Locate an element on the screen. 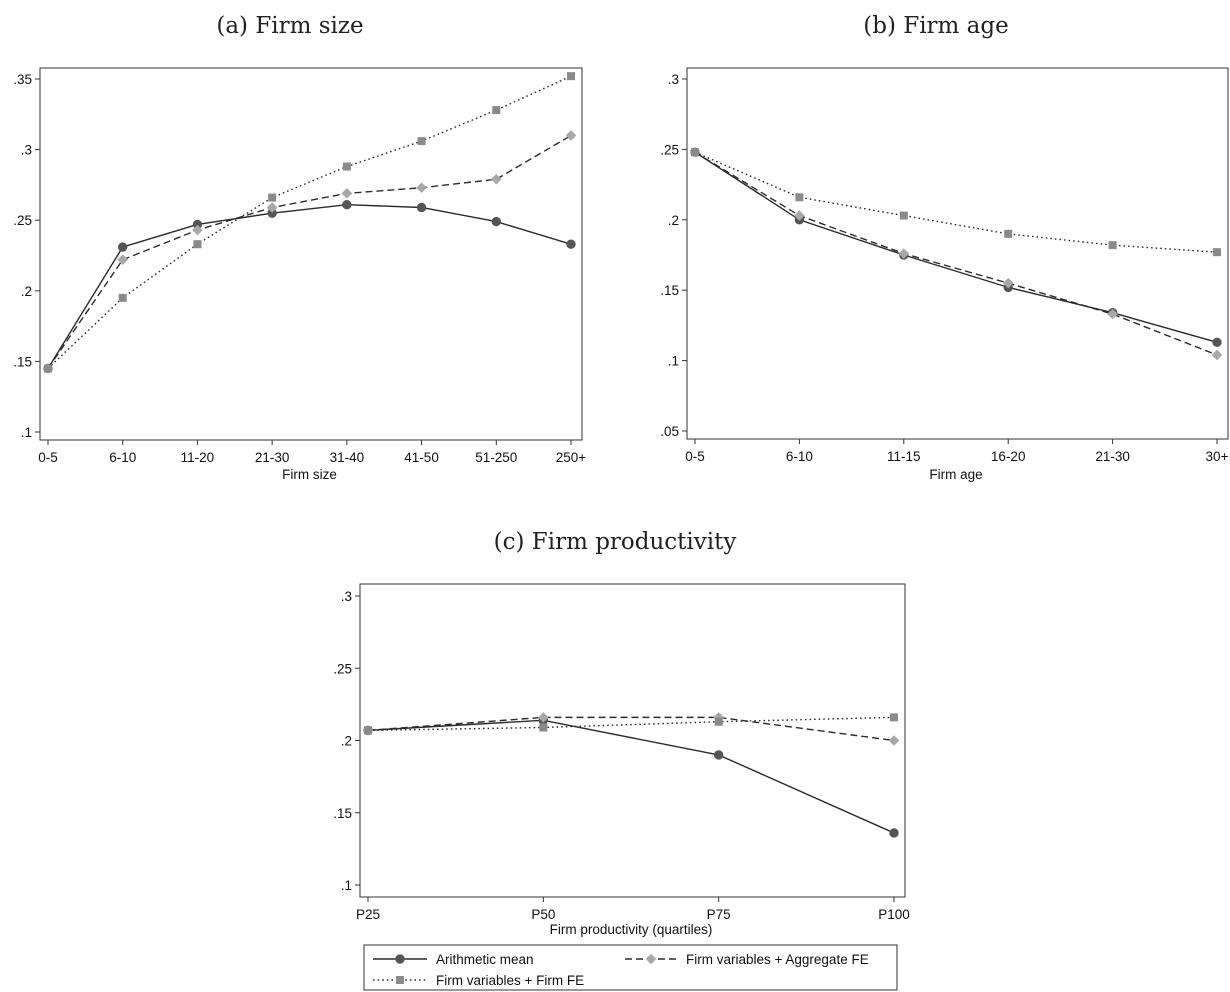  y-tick-label: .35 is located at coordinates (22, 79).